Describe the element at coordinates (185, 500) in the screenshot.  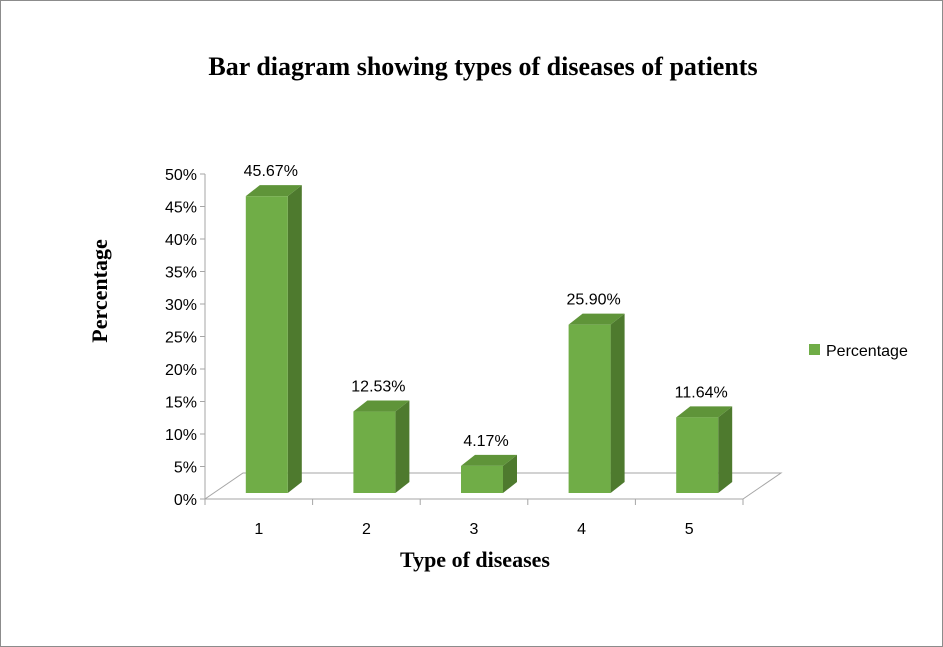
I see `y-tick-label: 0%` at that location.